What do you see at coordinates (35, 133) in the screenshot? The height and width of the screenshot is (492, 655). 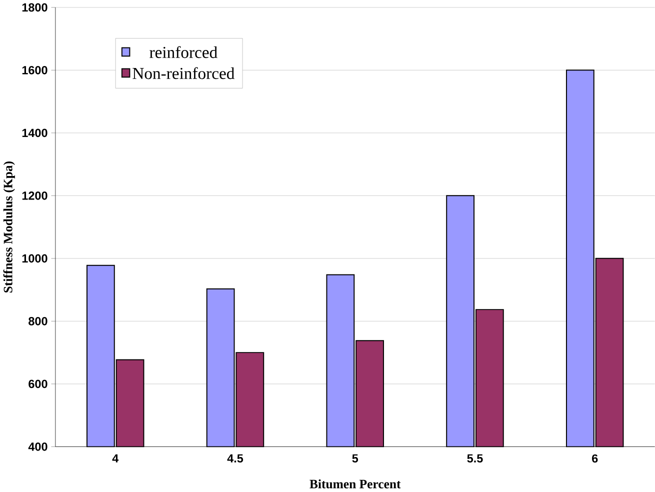 I see `y-tick-label: 1400` at bounding box center [35, 133].